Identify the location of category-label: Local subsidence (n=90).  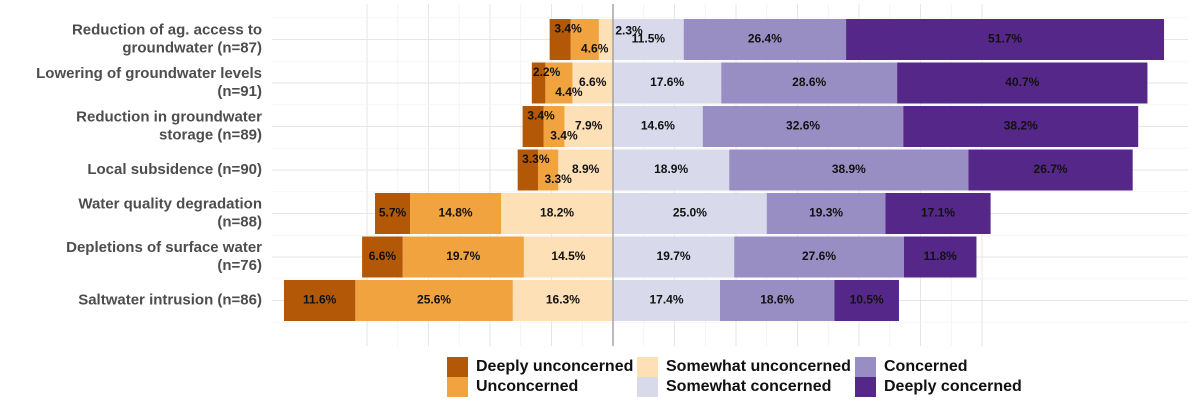
(174, 169).